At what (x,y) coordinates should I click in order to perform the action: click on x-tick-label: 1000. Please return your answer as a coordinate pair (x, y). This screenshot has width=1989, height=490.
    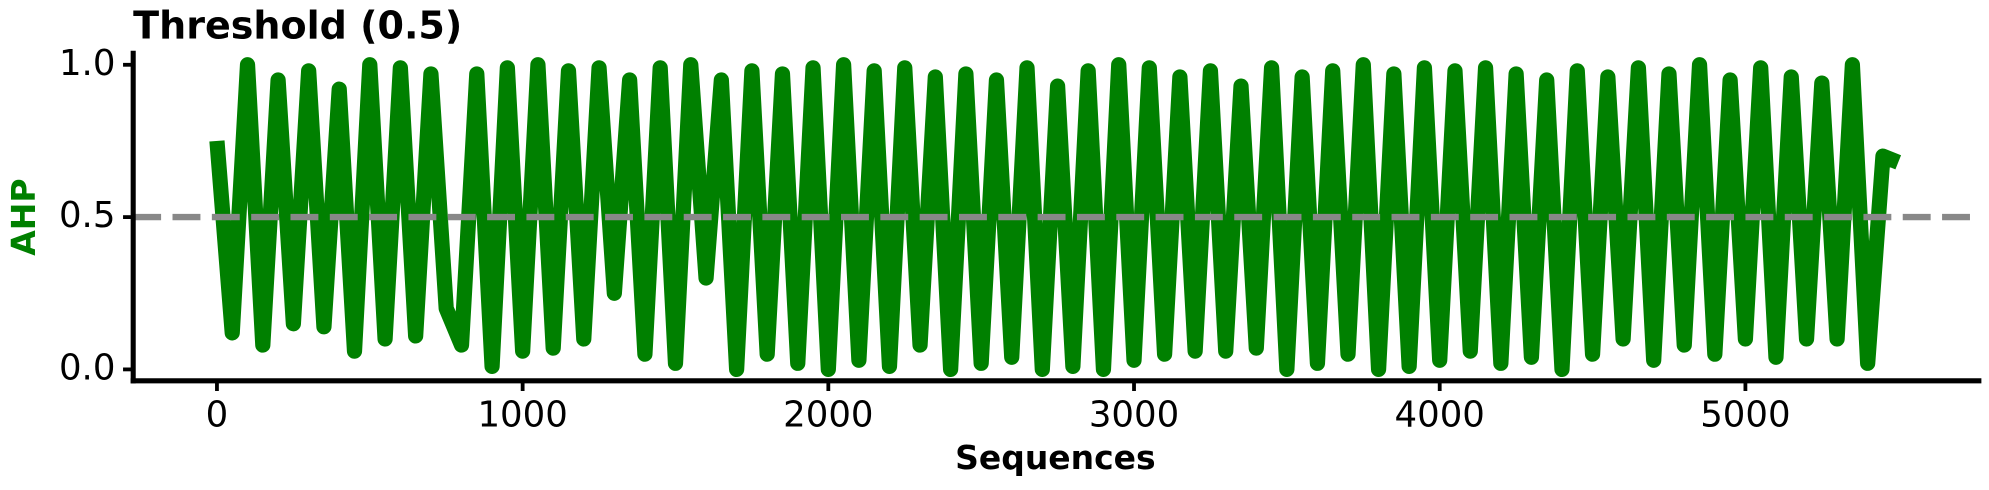
    Looking at the image, I should click on (522, 414).